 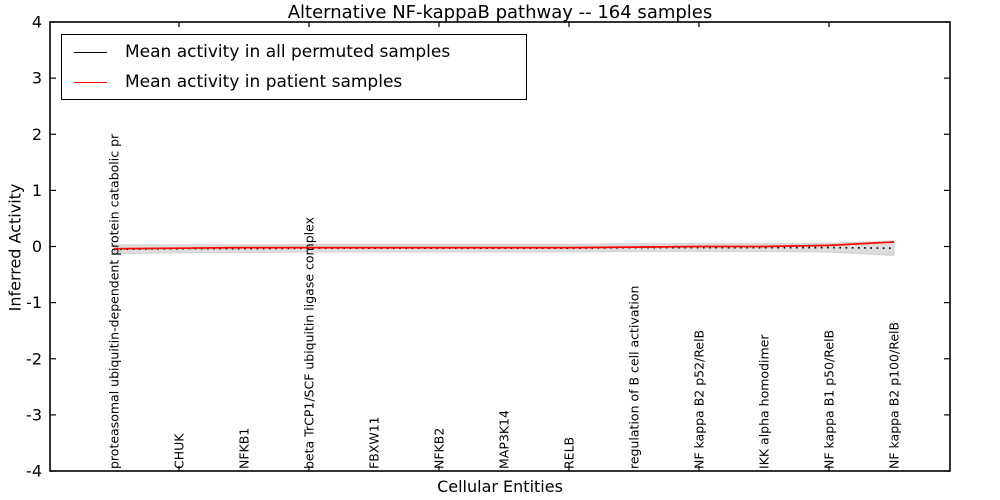 I want to click on entity-label: NF kappa B1 p50/RelB, so click(x=828, y=399).